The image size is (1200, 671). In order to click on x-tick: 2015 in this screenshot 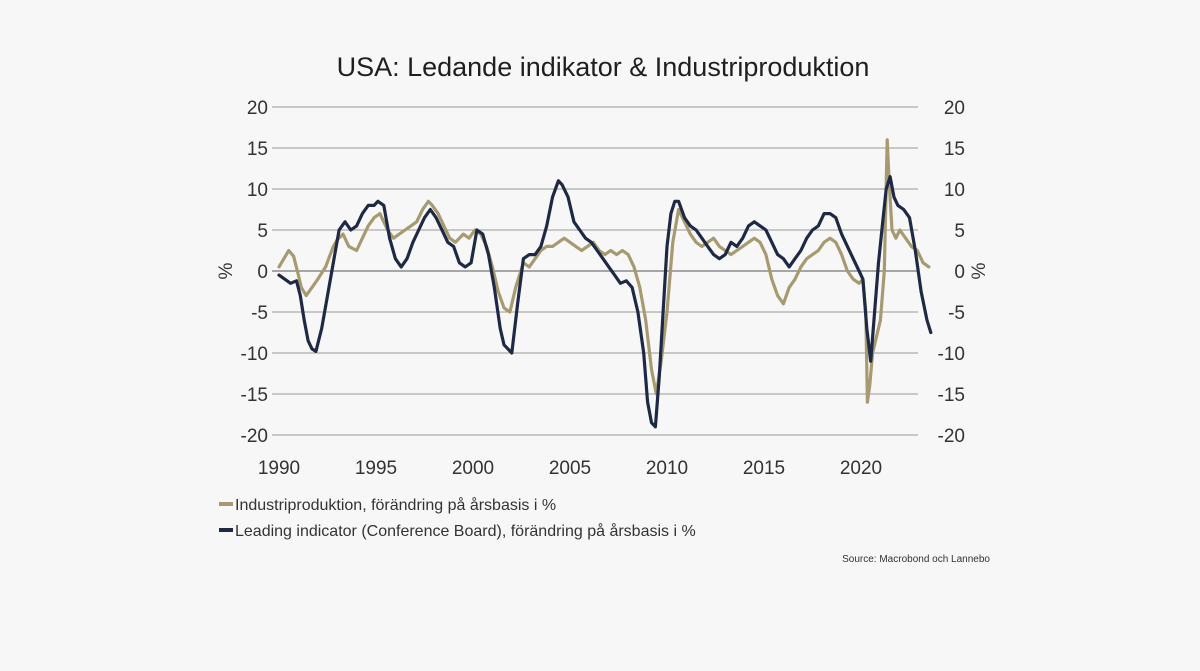, I will do `click(764, 468)`.